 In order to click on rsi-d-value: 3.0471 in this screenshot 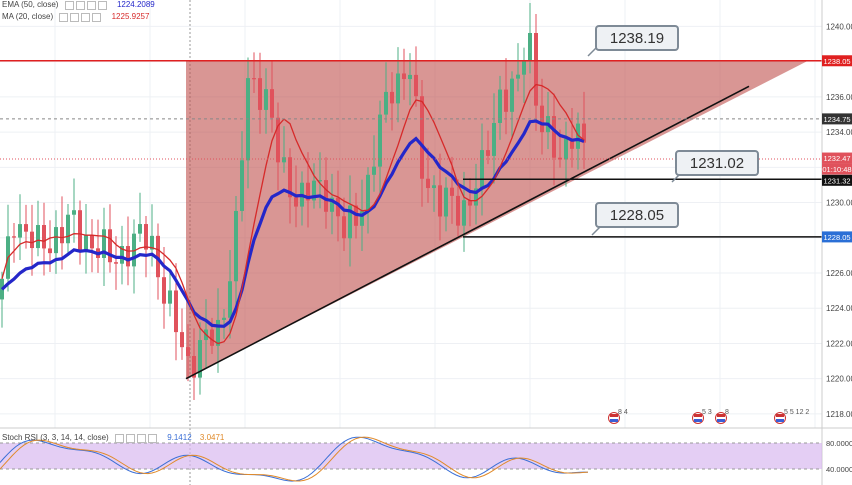, I will do `click(212, 437)`.